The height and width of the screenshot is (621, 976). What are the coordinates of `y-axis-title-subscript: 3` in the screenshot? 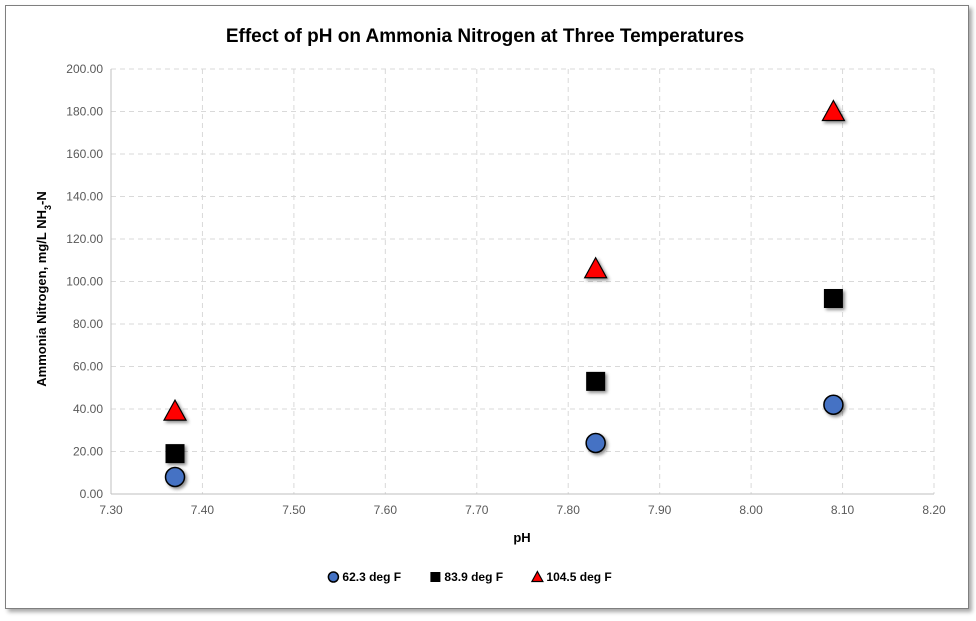 It's located at (48, 207).